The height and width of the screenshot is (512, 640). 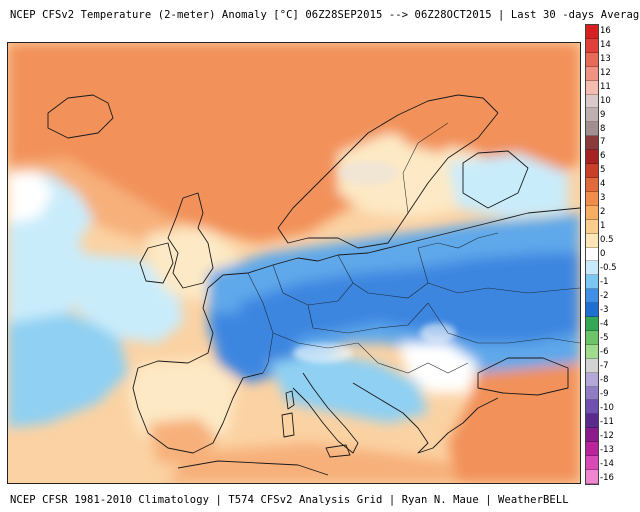 I want to click on colorbar, so click(x=592, y=254).